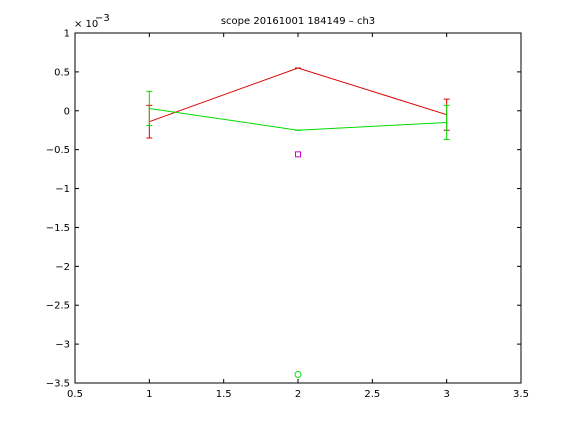 The width and height of the screenshot is (576, 432). What do you see at coordinates (67, 111) in the screenshot?
I see `y-tick-label: 0` at bounding box center [67, 111].